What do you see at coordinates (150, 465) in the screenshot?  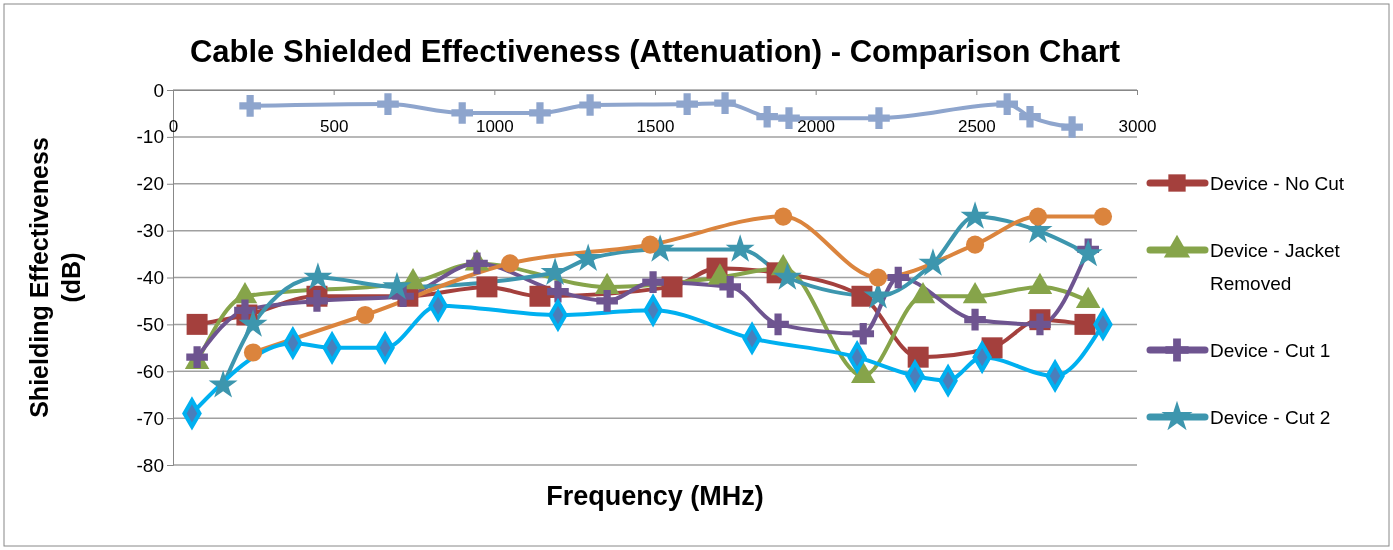 I see `y-tick-label: -80` at bounding box center [150, 465].